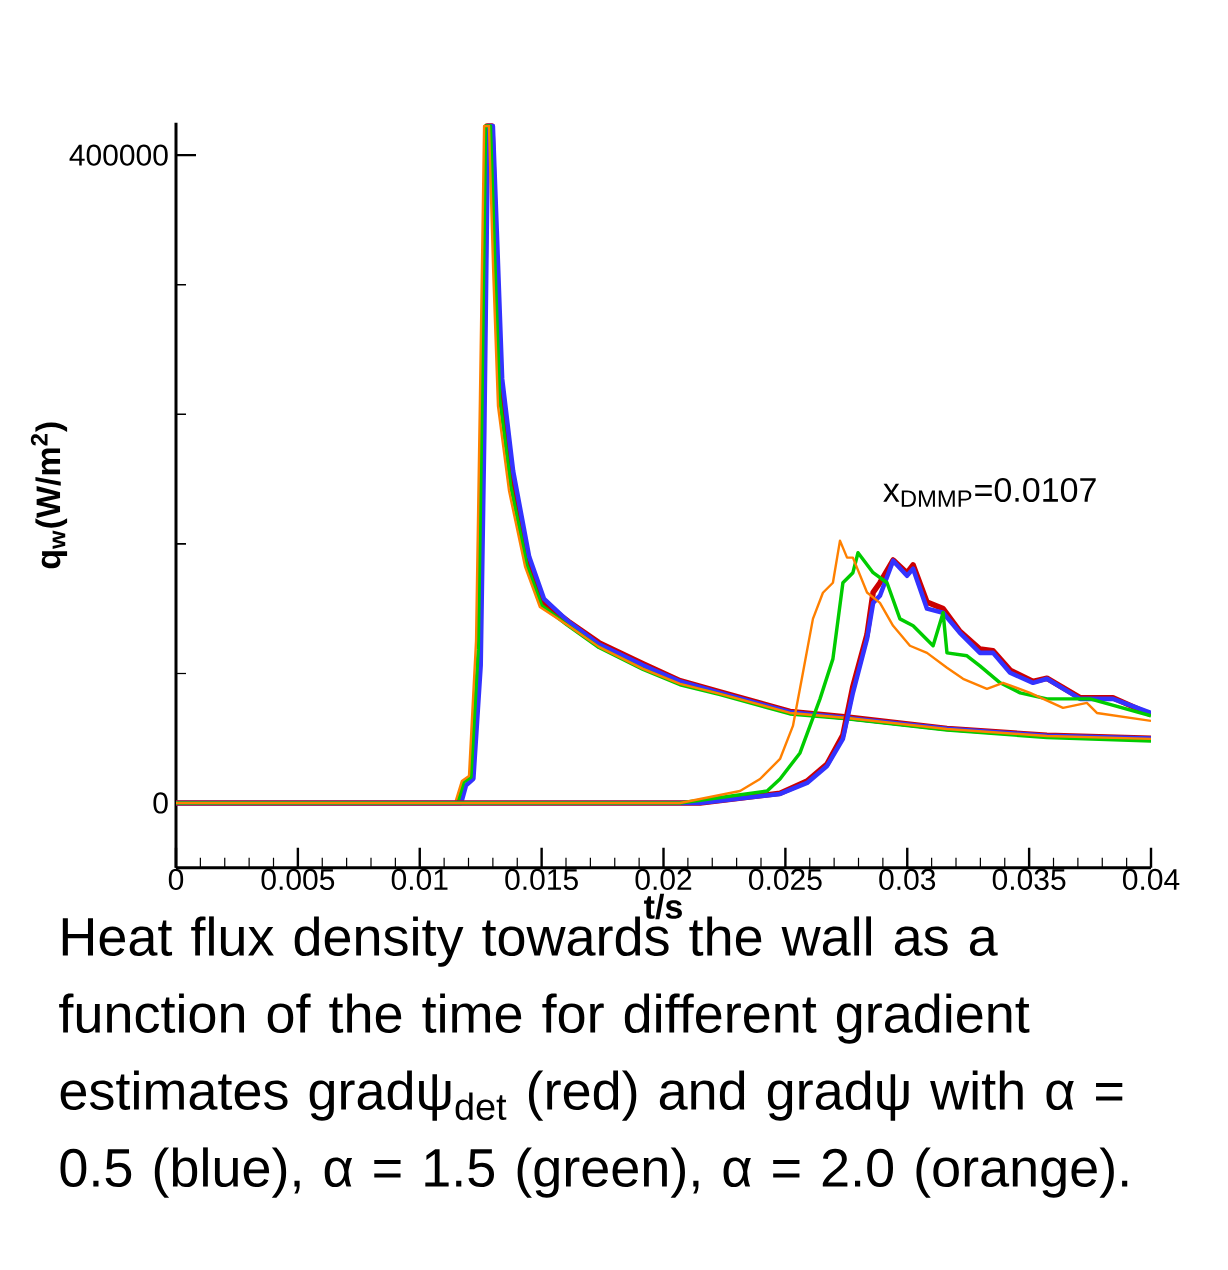 The image size is (1228, 1270). What do you see at coordinates (49, 495) in the screenshot?
I see `y-axis-title: q$_{w}$(W/m$^{2}$)` at bounding box center [49, 495].